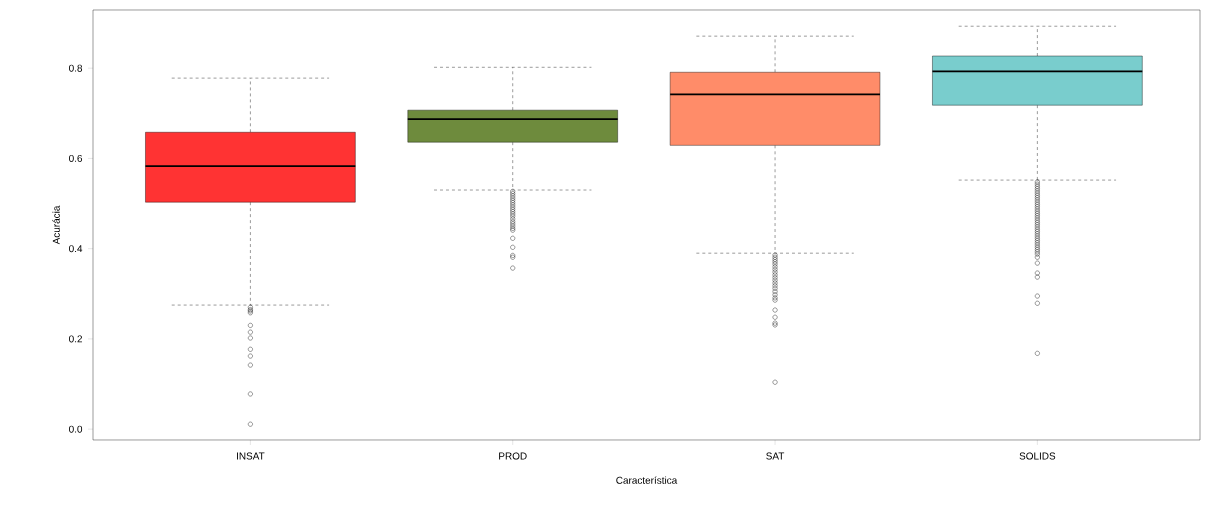 The width and height of the screenshot is (1210, 512). What do you see at coordinates (775, 456) in the screenshot?
I see `x-tick-label: SAT` at bounding box center [775, 456].